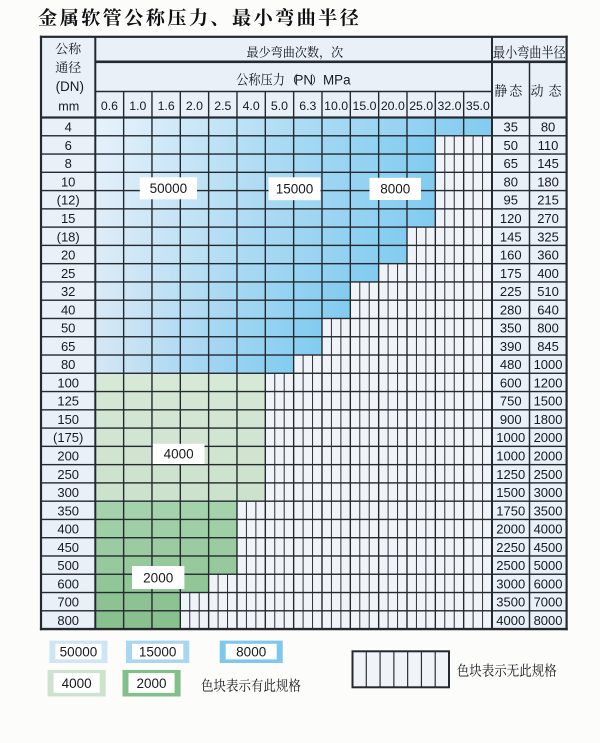  I want to click on svg-text: 750, so click(511, 401).